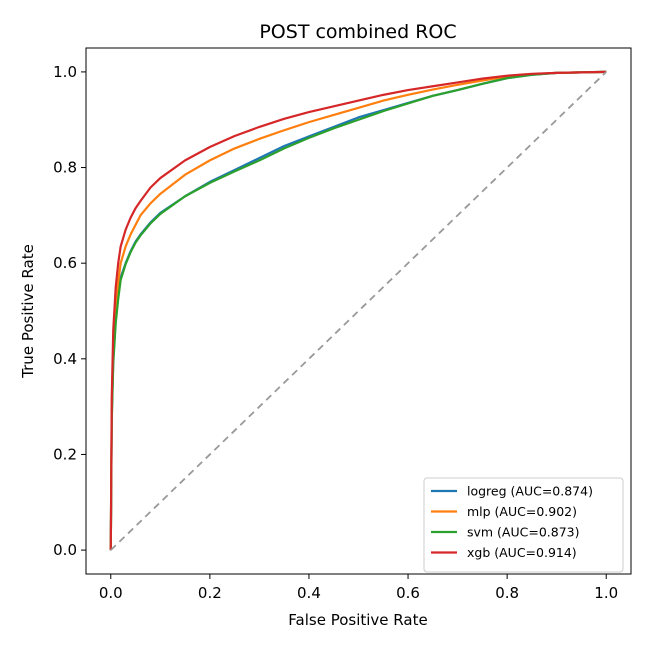  I want to click on legend-label: xgb (AUC=0.914), so click(522, 552).